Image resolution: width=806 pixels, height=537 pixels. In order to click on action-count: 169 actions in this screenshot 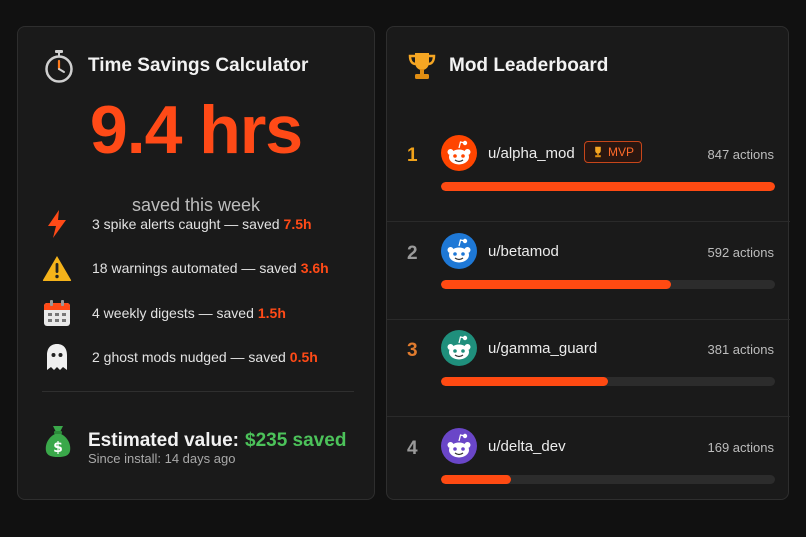, I will do `click(741, 447)`.